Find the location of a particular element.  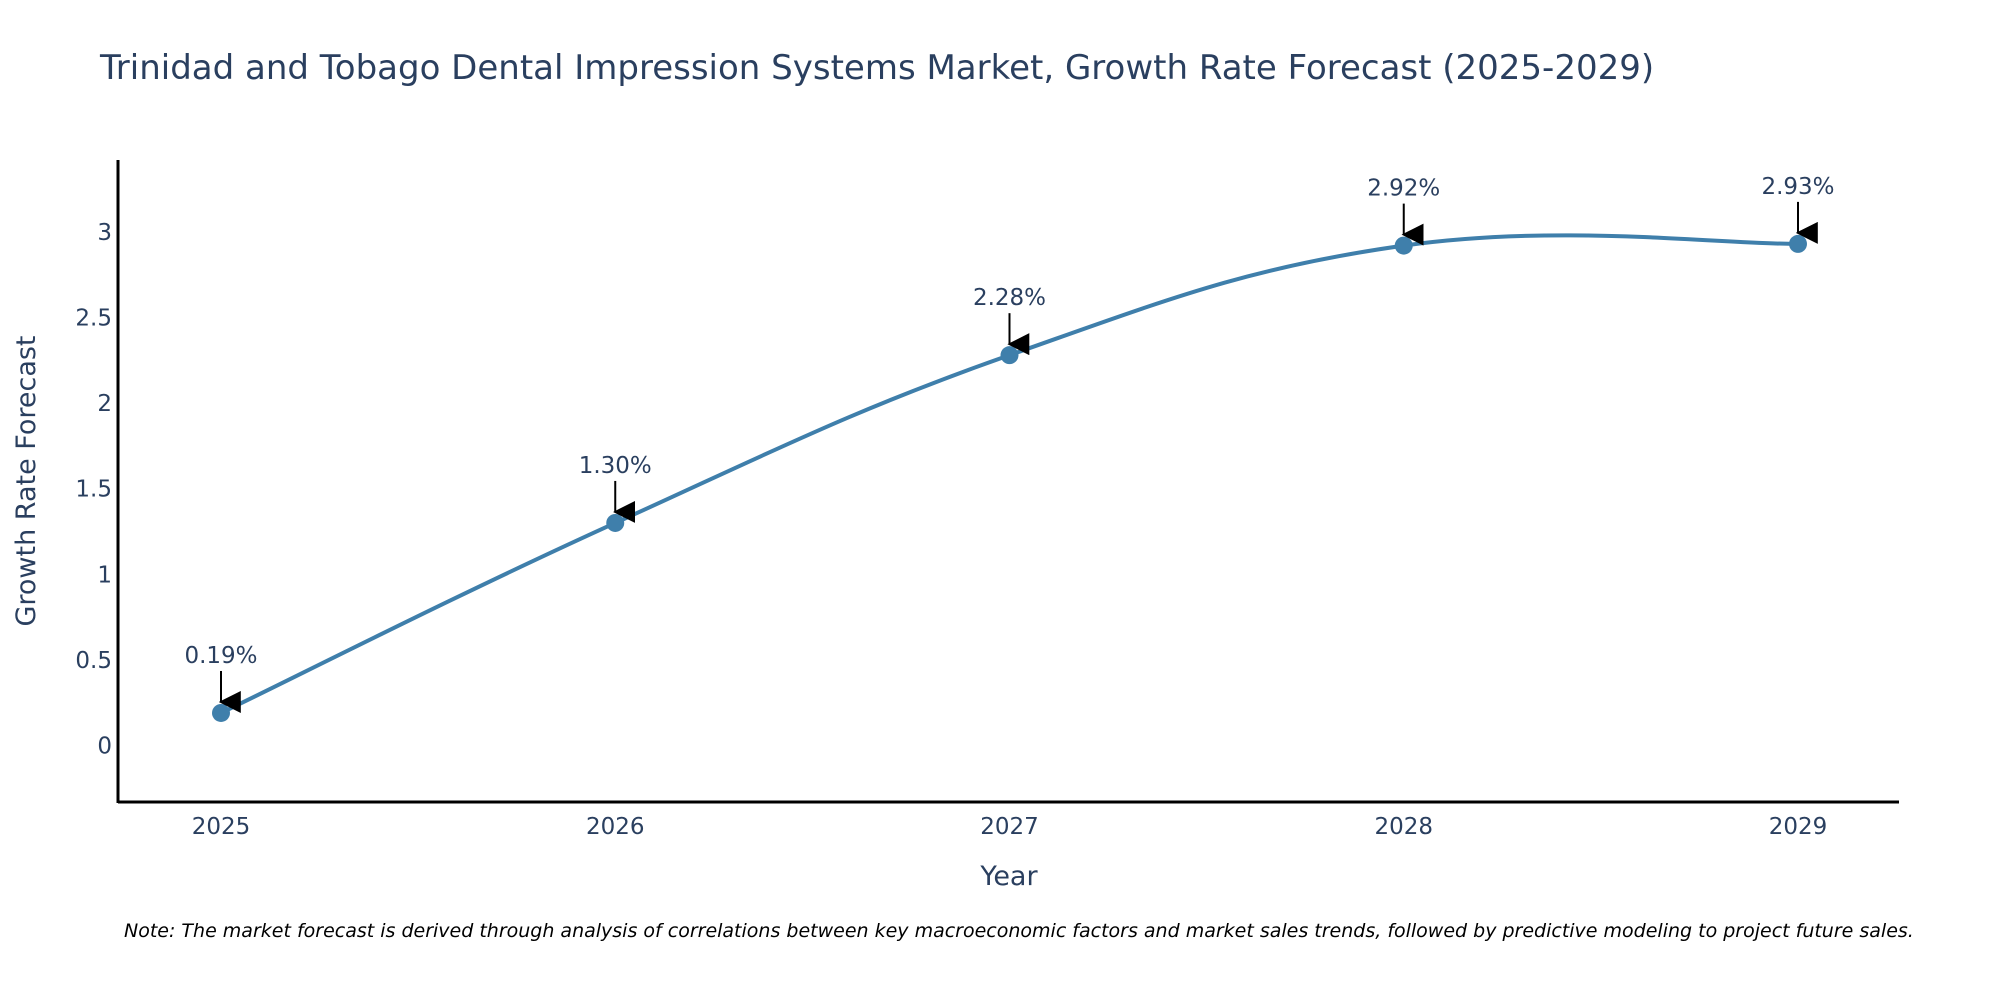

data-label: 2.93% is located at coordinates (1797, 187).